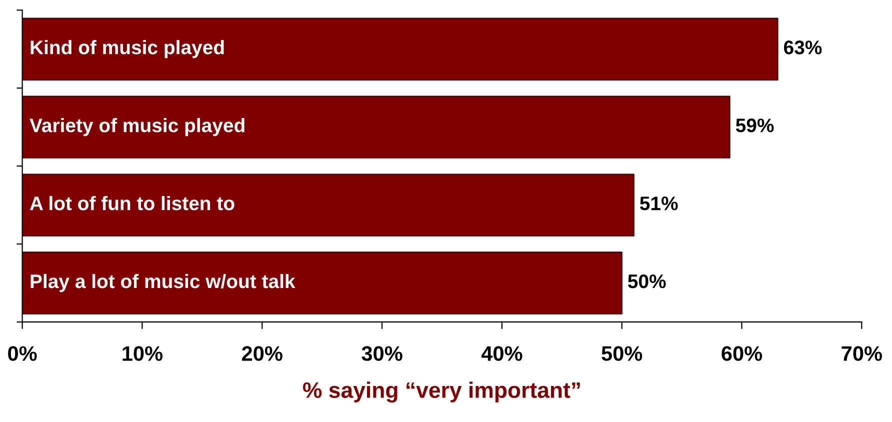  I want to click on data-label: 59%, so click(755, 125).